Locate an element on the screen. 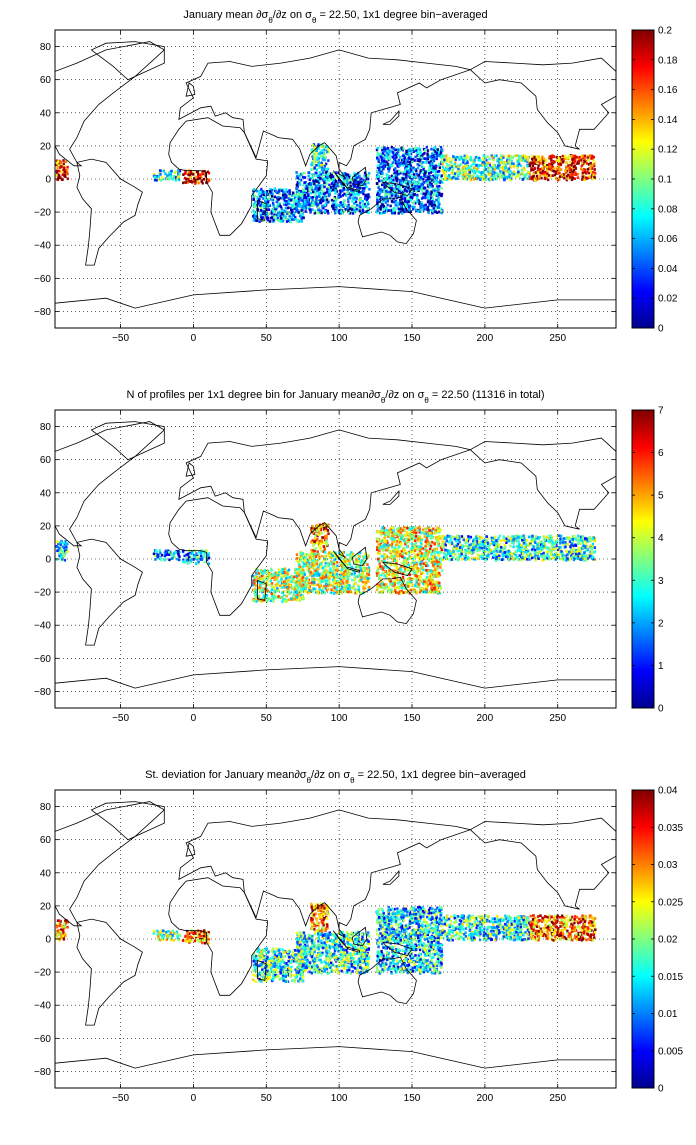  colorbar-tick-label: 0.1 is located at coordinates (665, 180).